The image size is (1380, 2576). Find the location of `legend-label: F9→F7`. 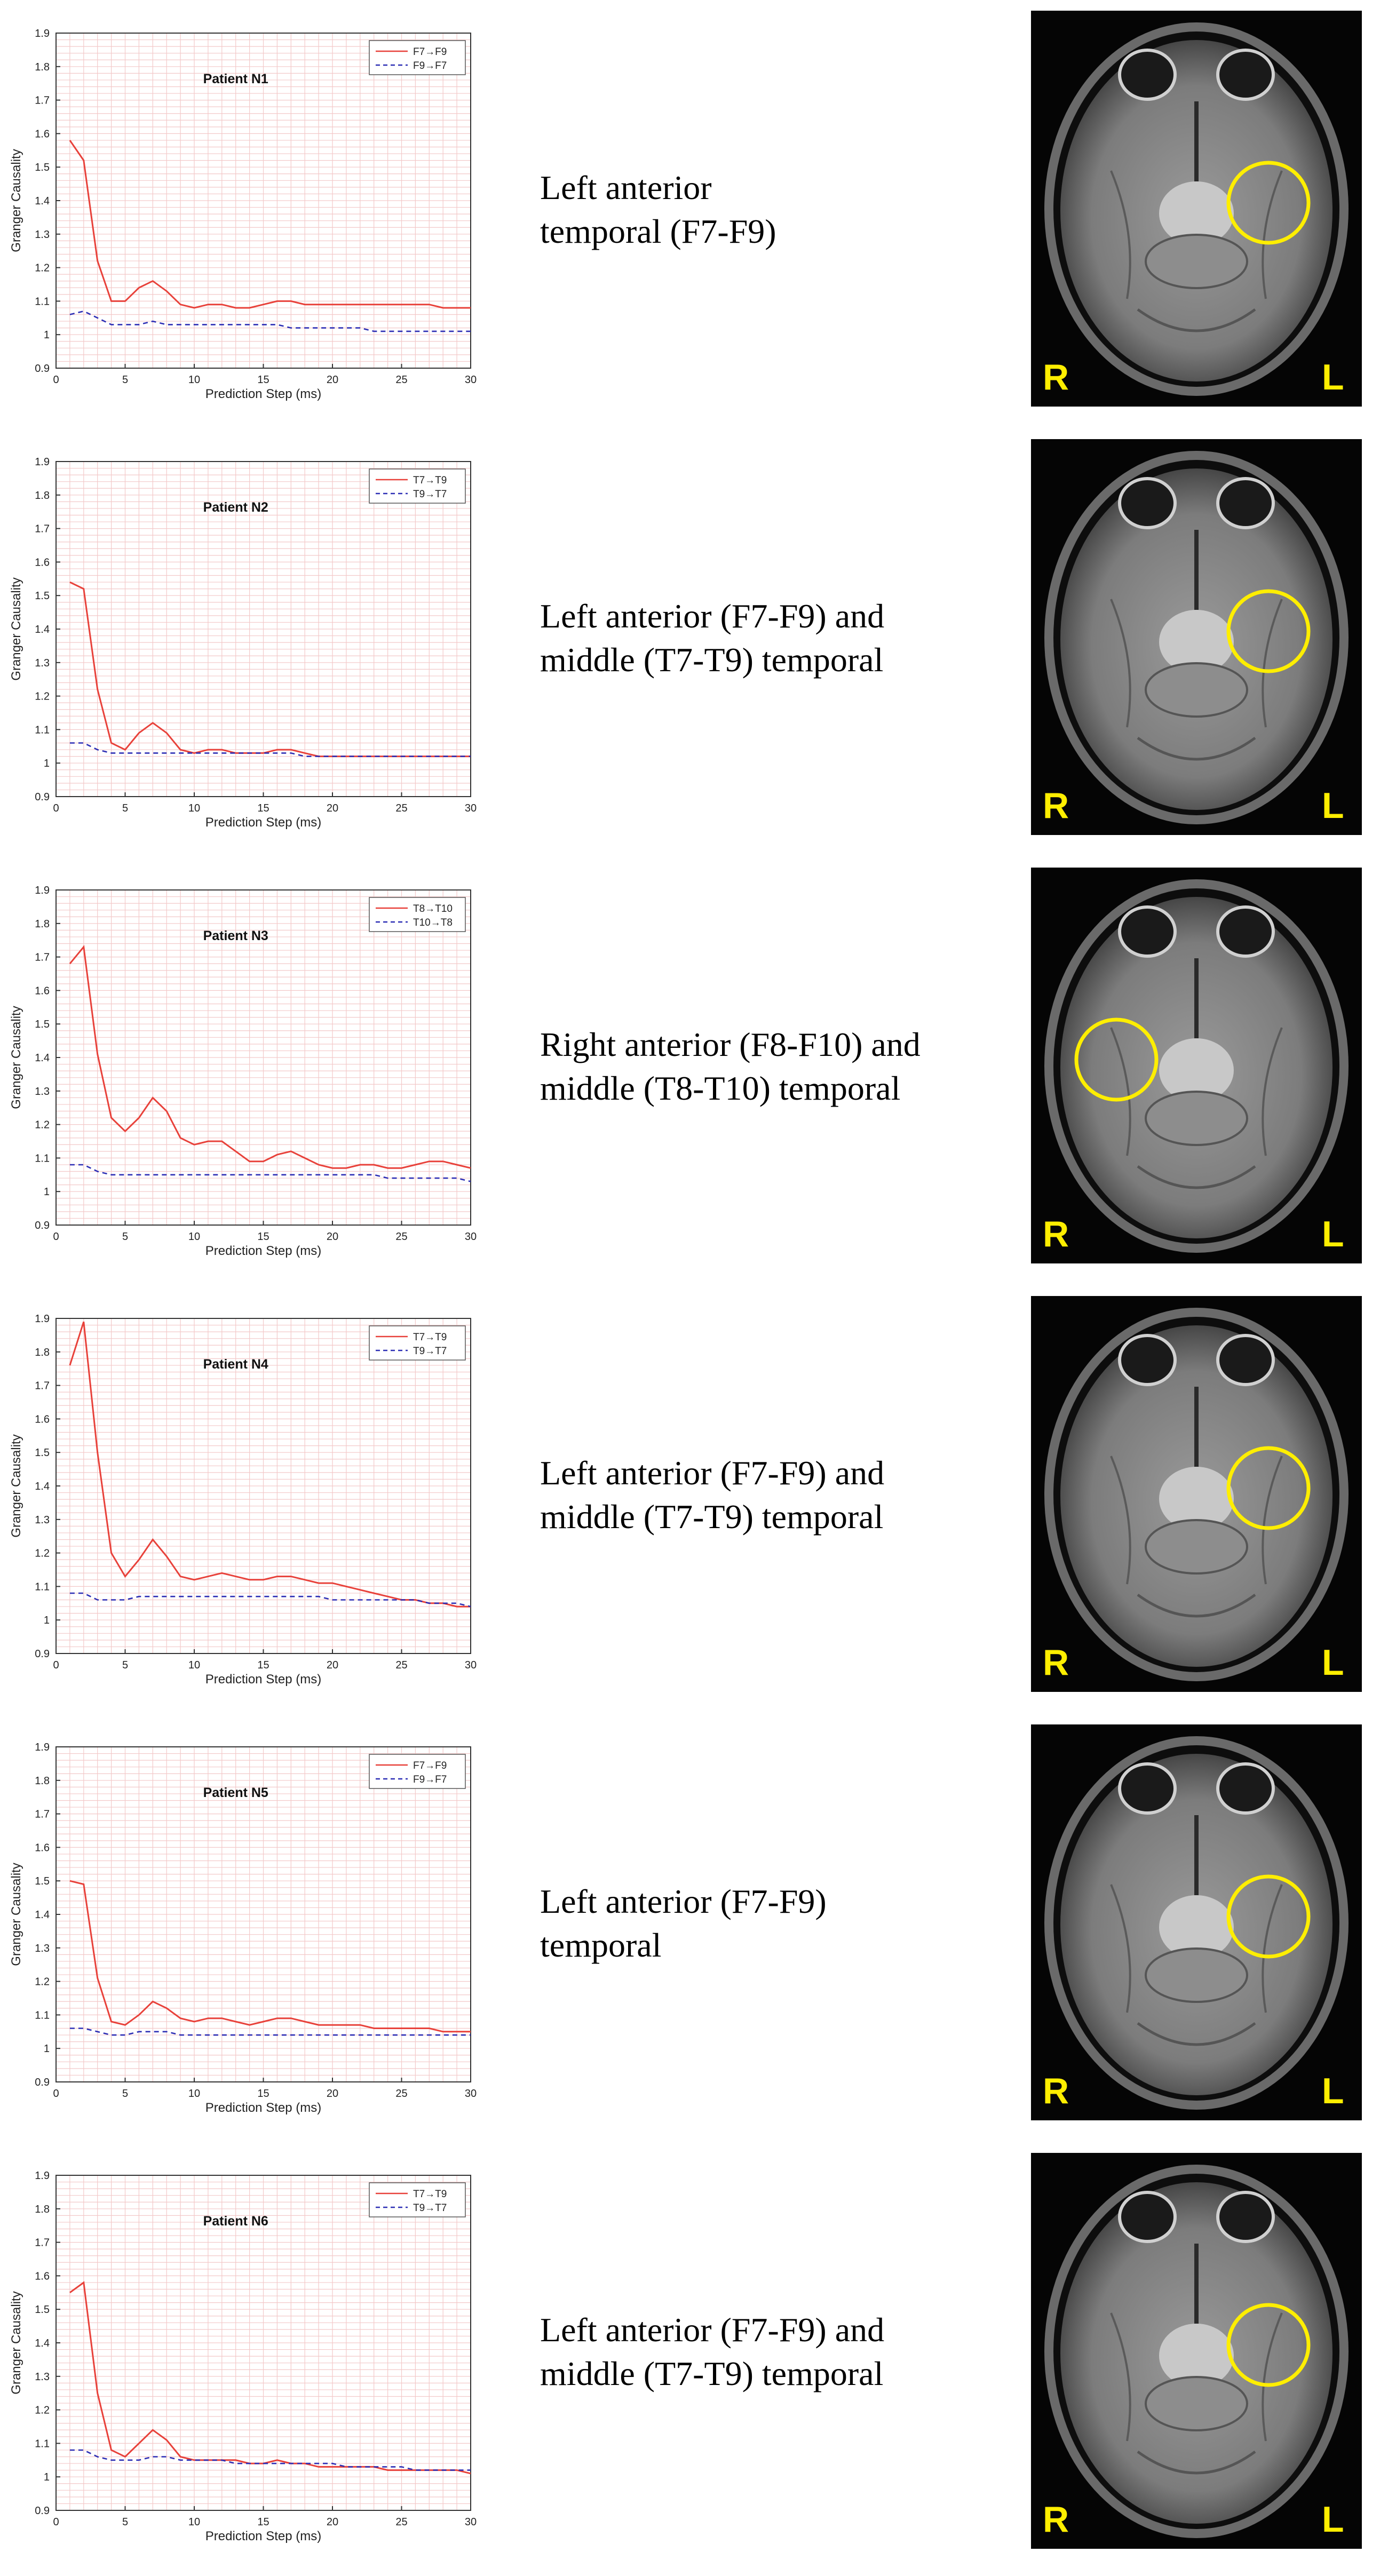

legend-label: F9→F7 is located at coordinates (430, 1779).